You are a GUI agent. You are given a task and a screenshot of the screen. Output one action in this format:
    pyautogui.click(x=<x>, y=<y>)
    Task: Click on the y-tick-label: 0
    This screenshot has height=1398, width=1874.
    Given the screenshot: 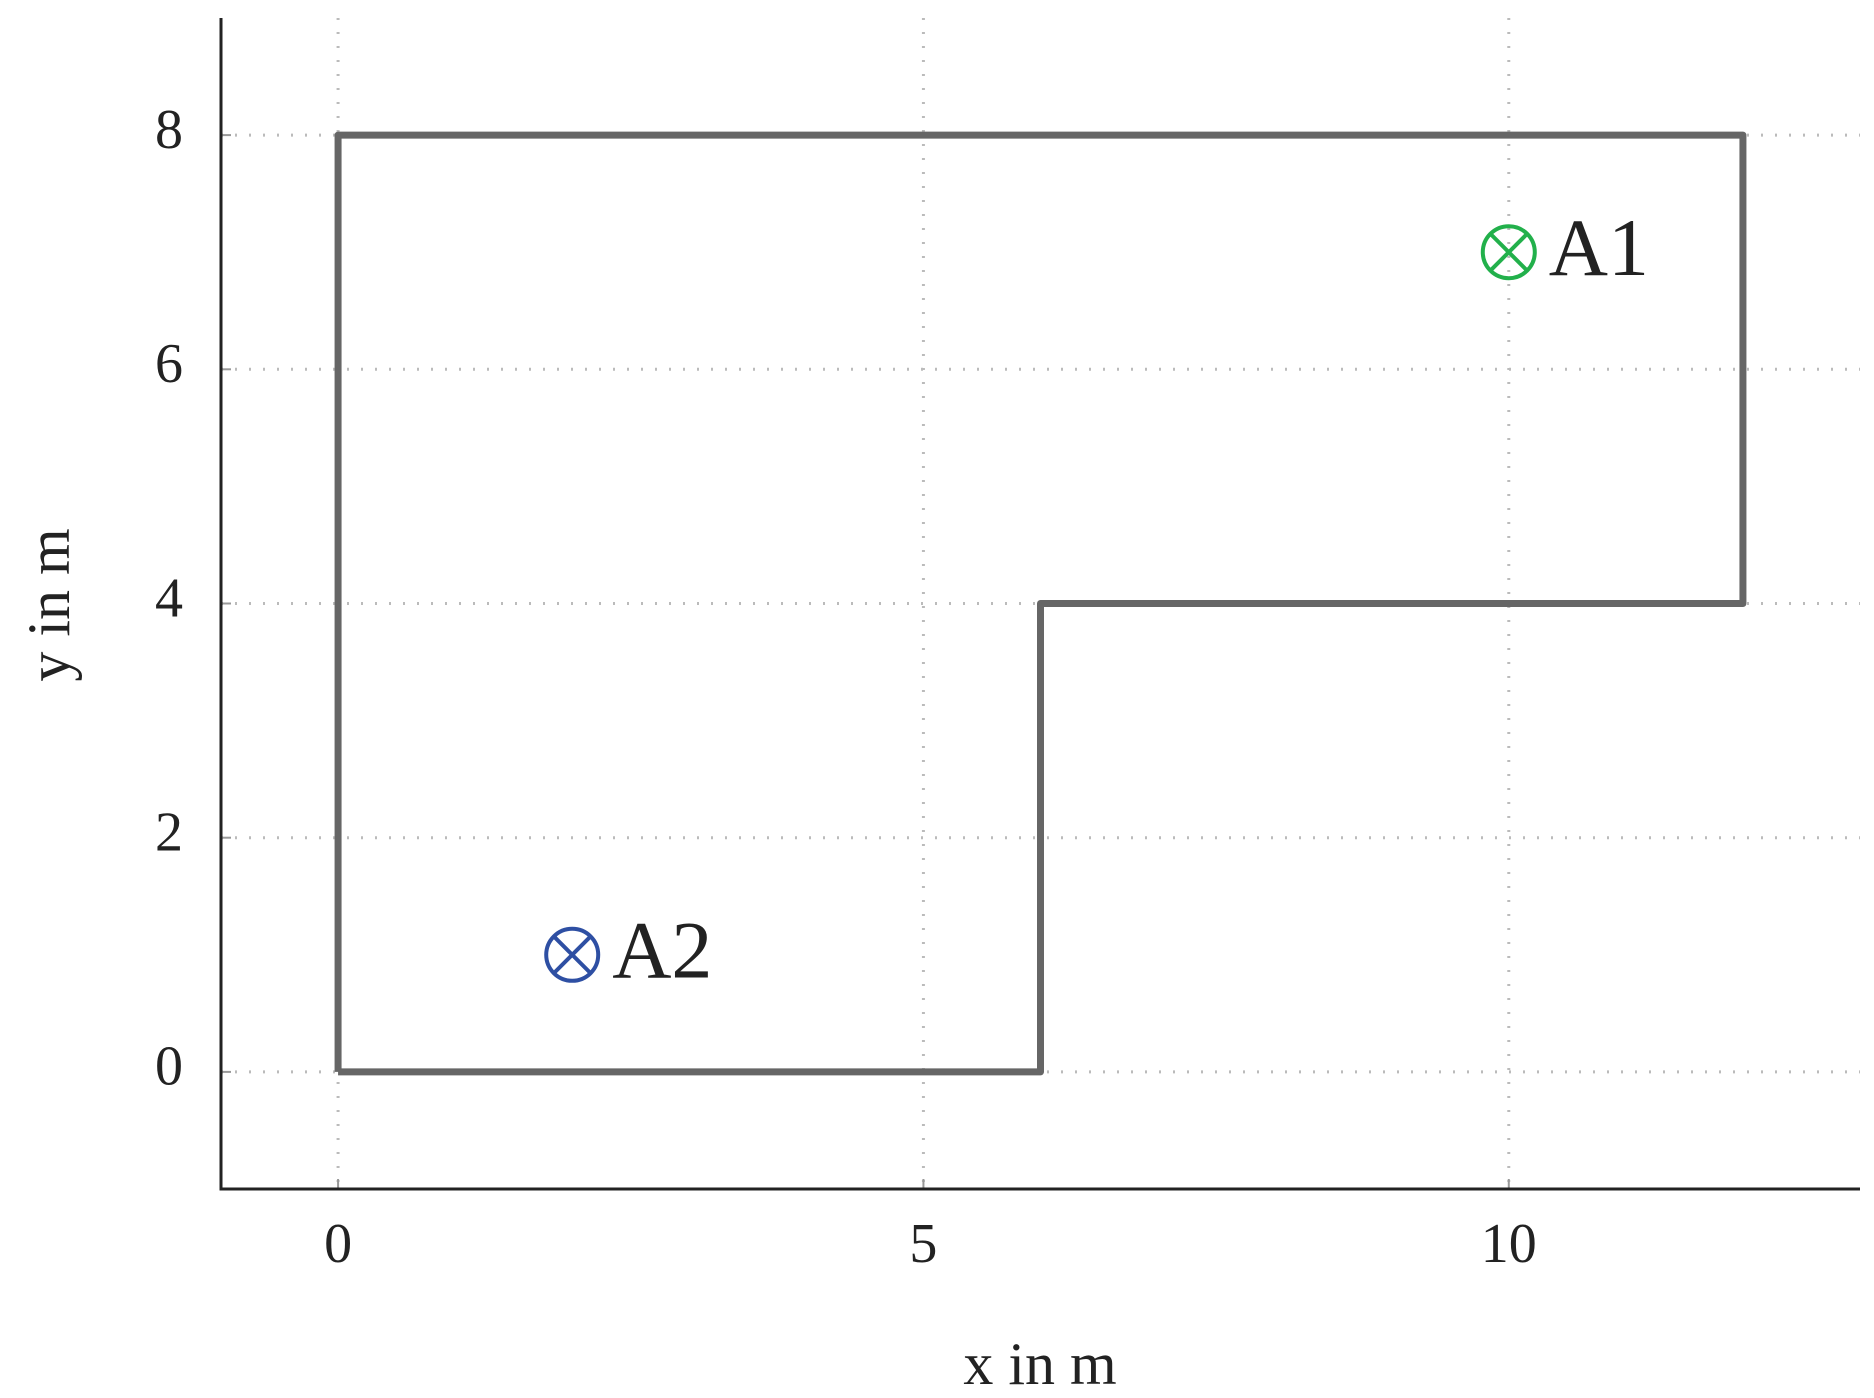 What is the action you would take?
    pyautogui.click(x=169, y=1067)
    